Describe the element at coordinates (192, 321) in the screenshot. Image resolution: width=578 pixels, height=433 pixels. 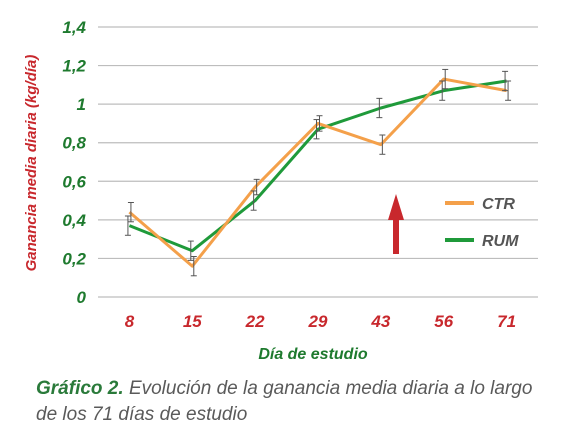
I see `x-tick-label: 15` at that location.